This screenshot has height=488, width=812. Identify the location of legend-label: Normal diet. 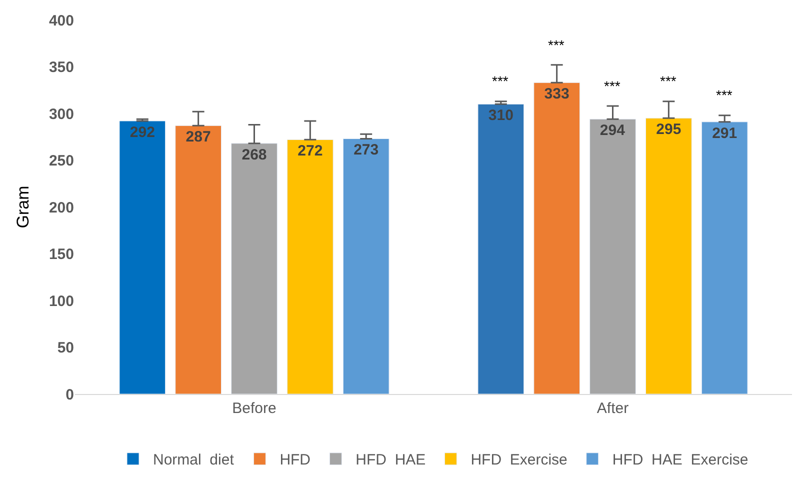
(194, 460).